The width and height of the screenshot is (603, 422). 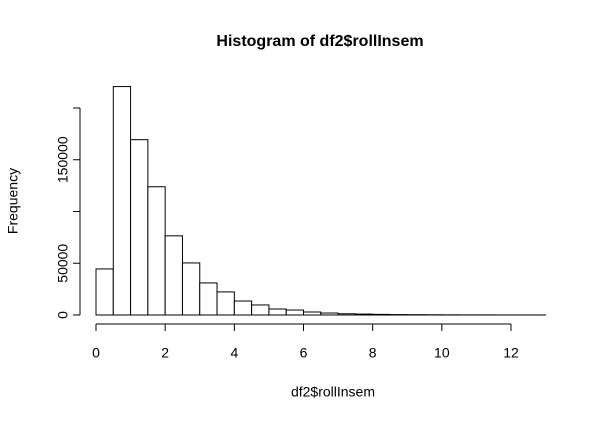 What do you see at coordinates (63, 263) in the screenshot?
I see `y-tick-label: 50000` at bounding box center [63, 263].